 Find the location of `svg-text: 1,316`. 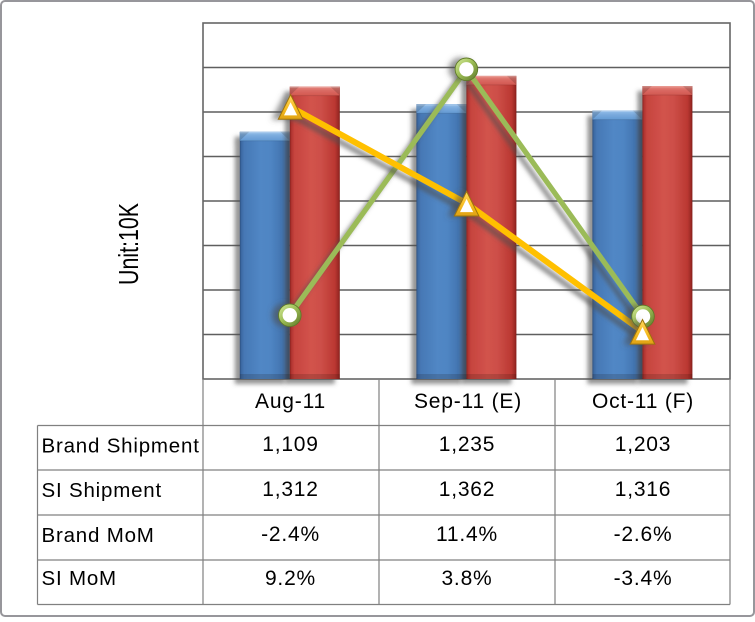

svg-text: 1,316 is located at coordinates (643, 489).